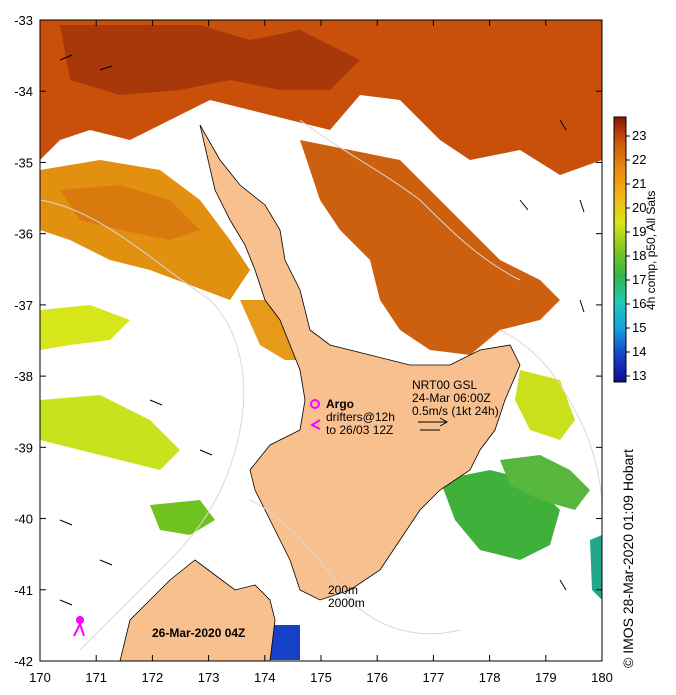 The height and width of the screenshot is (695, 676). I want to click on colorbar-tick-label: 22, so click(639, 159).